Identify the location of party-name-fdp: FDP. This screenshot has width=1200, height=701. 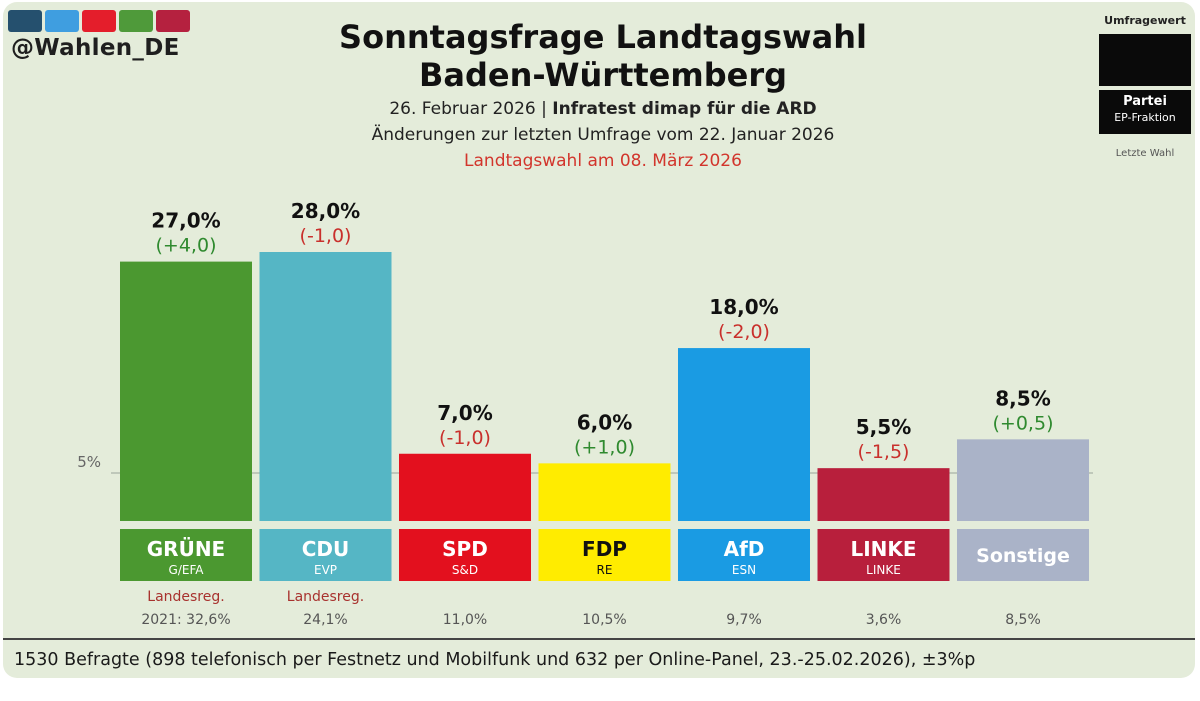
(604, 549).